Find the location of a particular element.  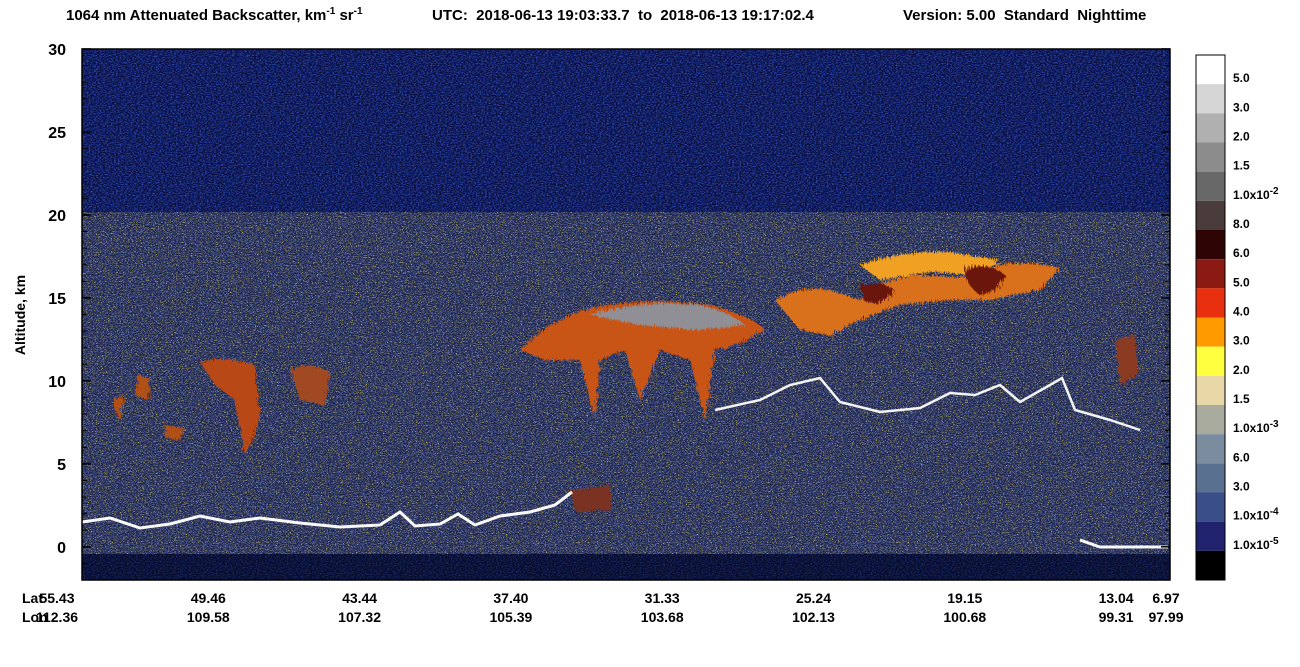

y-tick-label: 10 is located at coordinates (57, 382).